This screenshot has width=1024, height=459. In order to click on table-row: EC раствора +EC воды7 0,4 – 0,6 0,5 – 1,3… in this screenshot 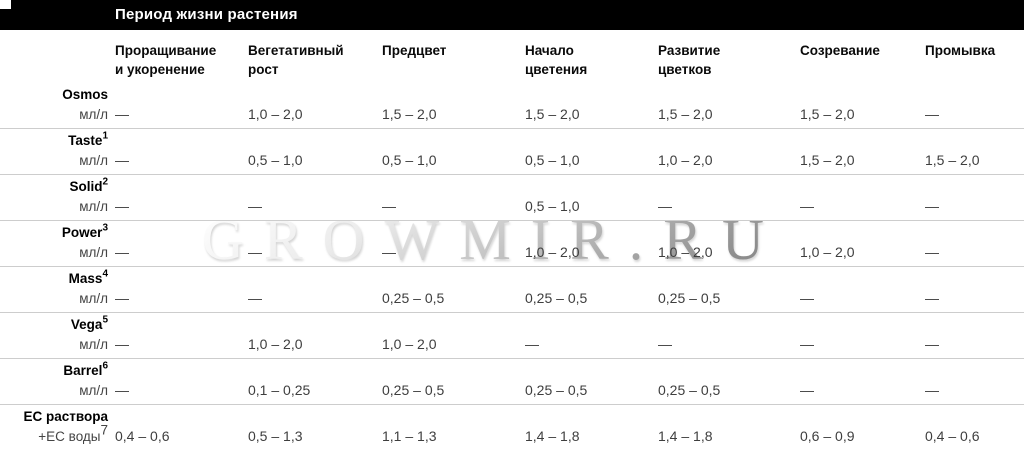, I will do `click(512, 427)`.